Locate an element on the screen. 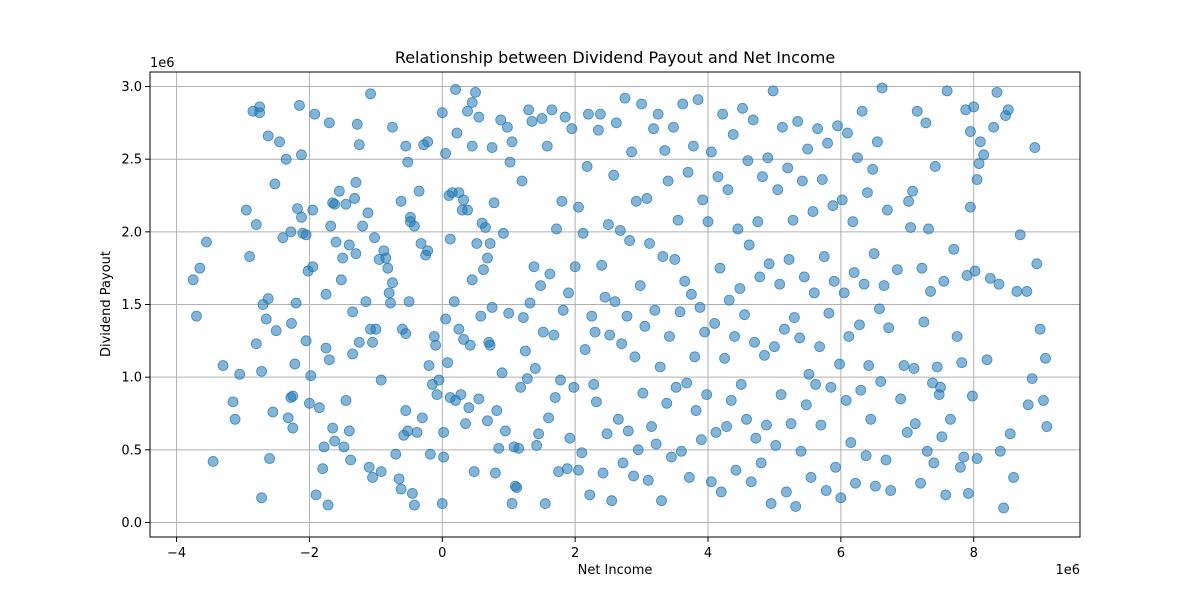  x-tick-label: 4 is located at coordinates (708, 553).